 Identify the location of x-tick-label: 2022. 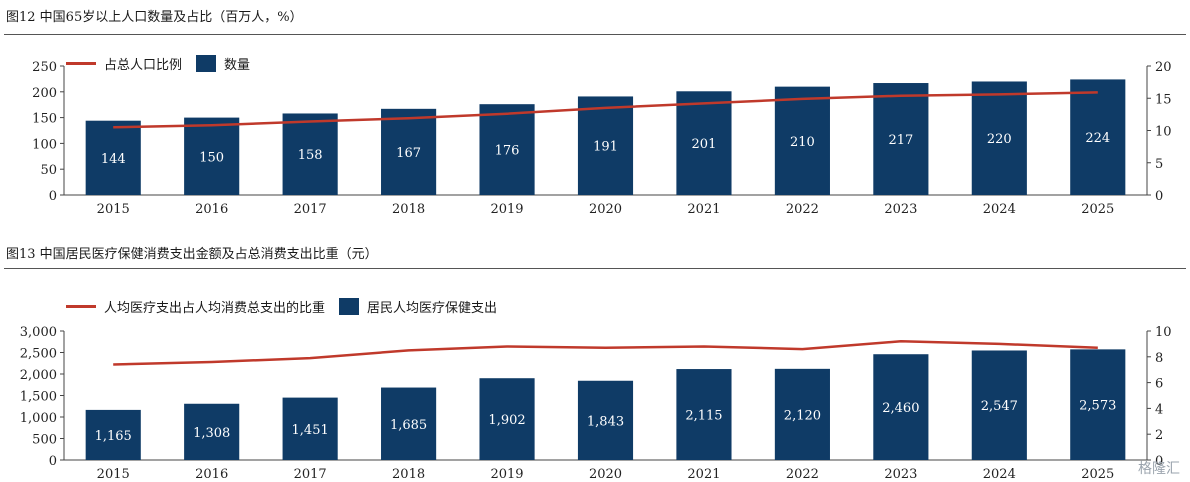
(802, 474).